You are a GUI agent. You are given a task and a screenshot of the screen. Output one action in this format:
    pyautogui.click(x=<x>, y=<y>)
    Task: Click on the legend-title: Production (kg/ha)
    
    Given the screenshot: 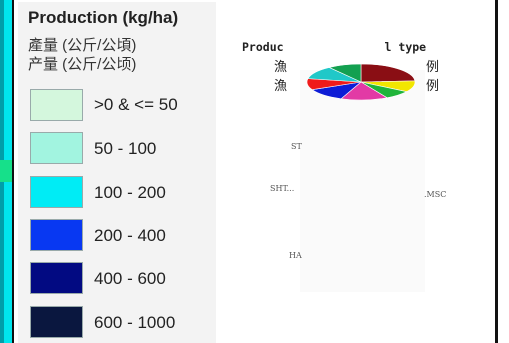 What is the action you would take?
    pyautogui.click(x=103, y=17)
    